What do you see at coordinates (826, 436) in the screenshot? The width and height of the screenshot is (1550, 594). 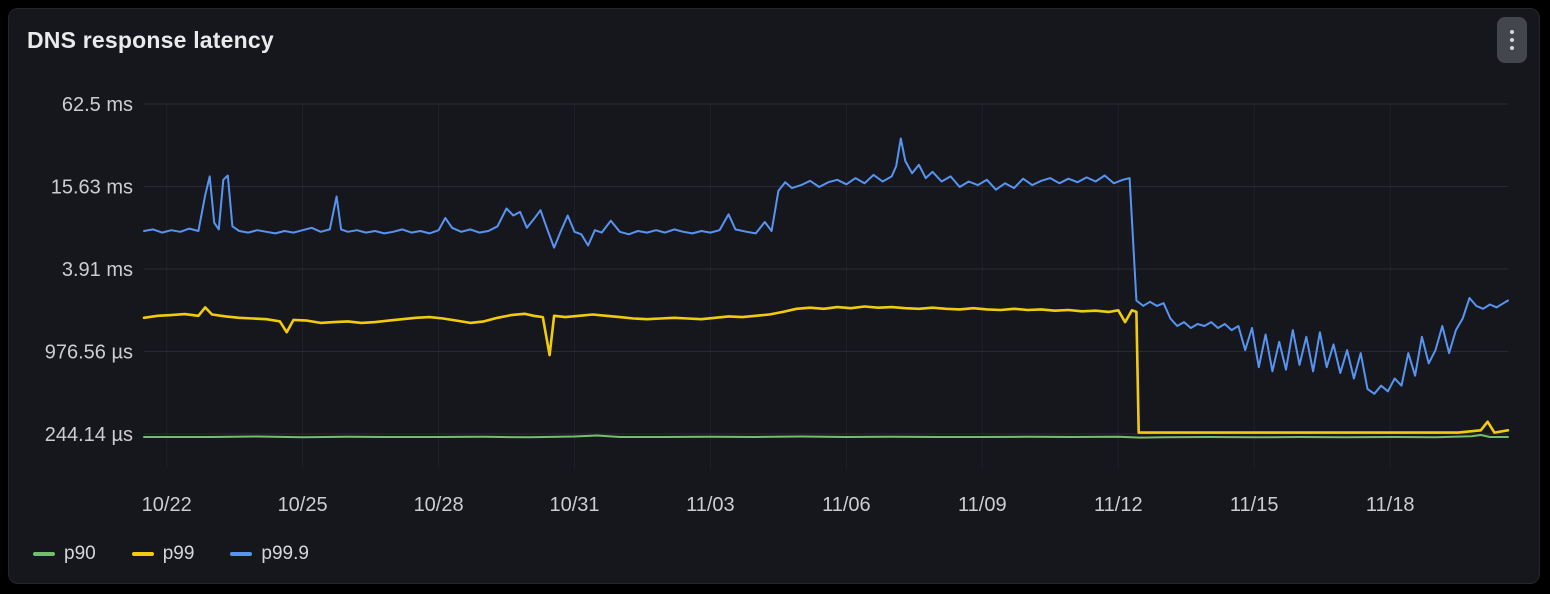 I see `series-line-p90` at bounding box center [826, 436].